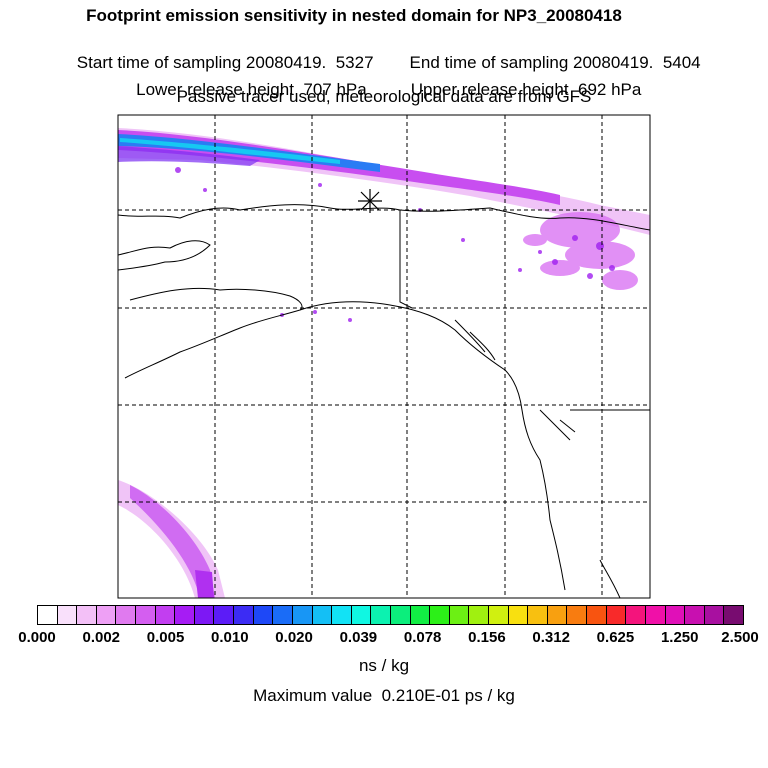  What do you see at coordinates (294, 637) in the screenshot?
I see `colorbar-tick-label: 0.020` at bounding box center [294, 637].